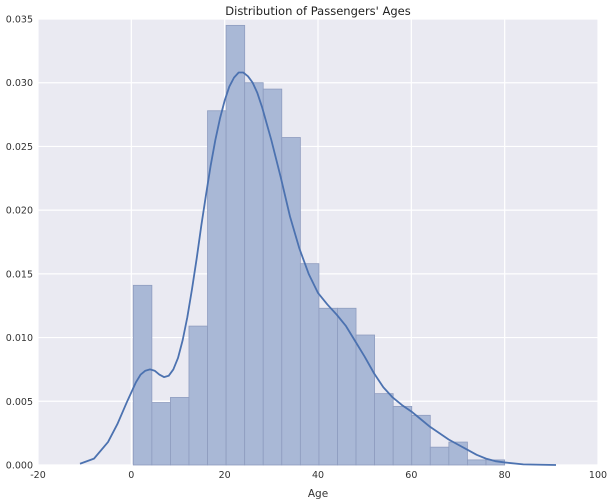 Image resolution: width=611 pixels, height=504 pixels. Describe the element at coordinates (38, 475) in the screenshot. I see `x-tick-label-0: -20` at that location.